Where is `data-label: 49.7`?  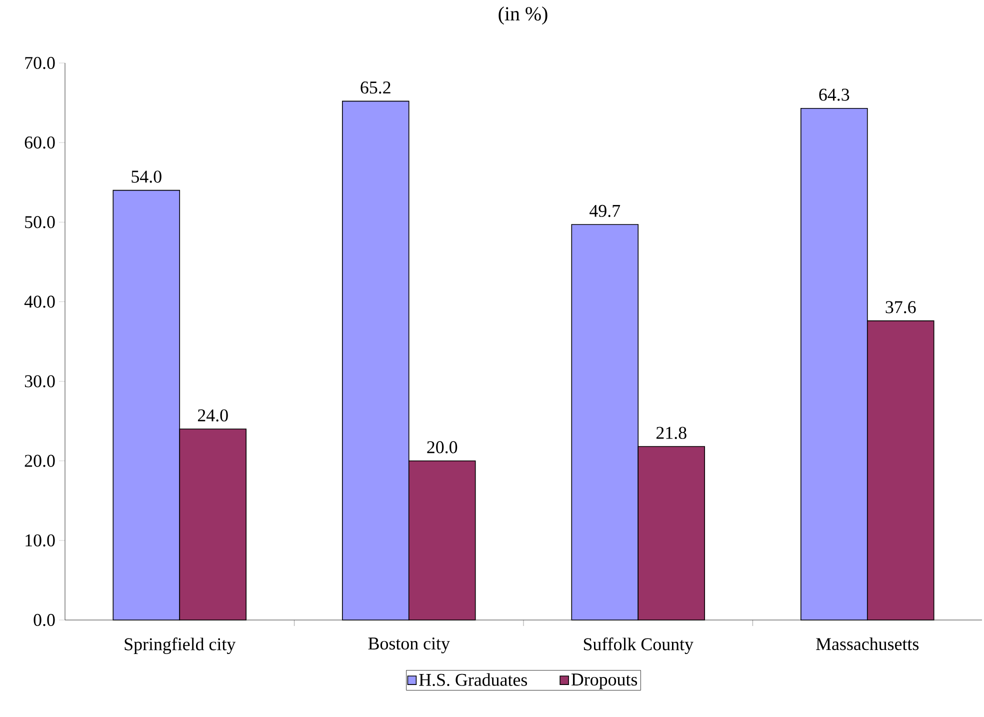
data-label: 49.7 is located at coordinates (605, 211).